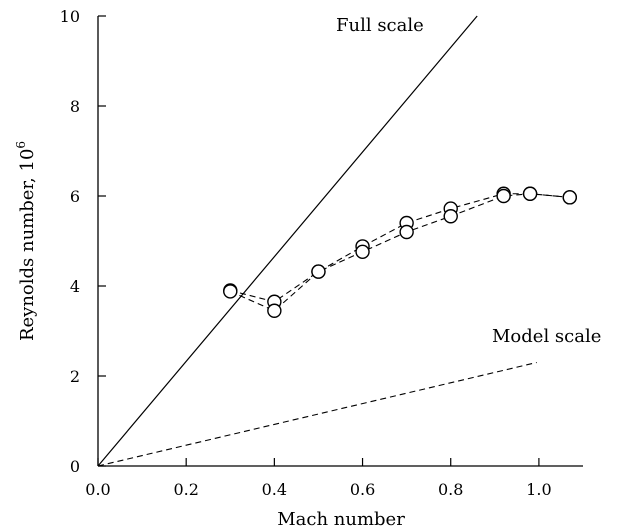 The image size is (629, 531). What do you see at coordinates (75, 196) in the screenshot?
I see `y-tick-label: 6` at bounding box center [75, 196].